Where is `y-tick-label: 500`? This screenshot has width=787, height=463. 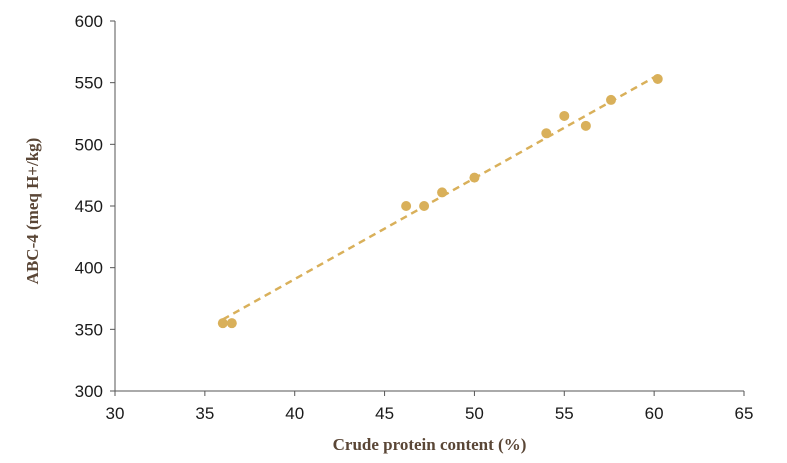
y-tick-label: 500 is located at coordinates (89, 144).